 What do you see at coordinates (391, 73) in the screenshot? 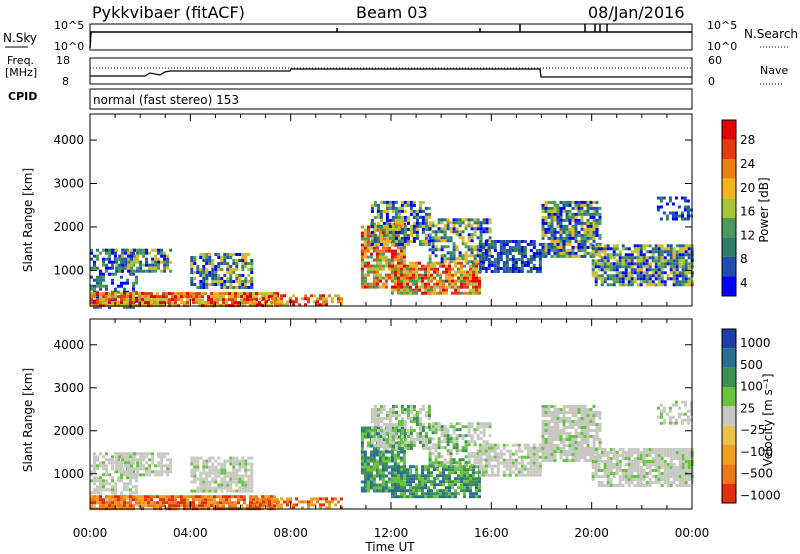
I see `freq-trace` at bounding box center [391, 73].